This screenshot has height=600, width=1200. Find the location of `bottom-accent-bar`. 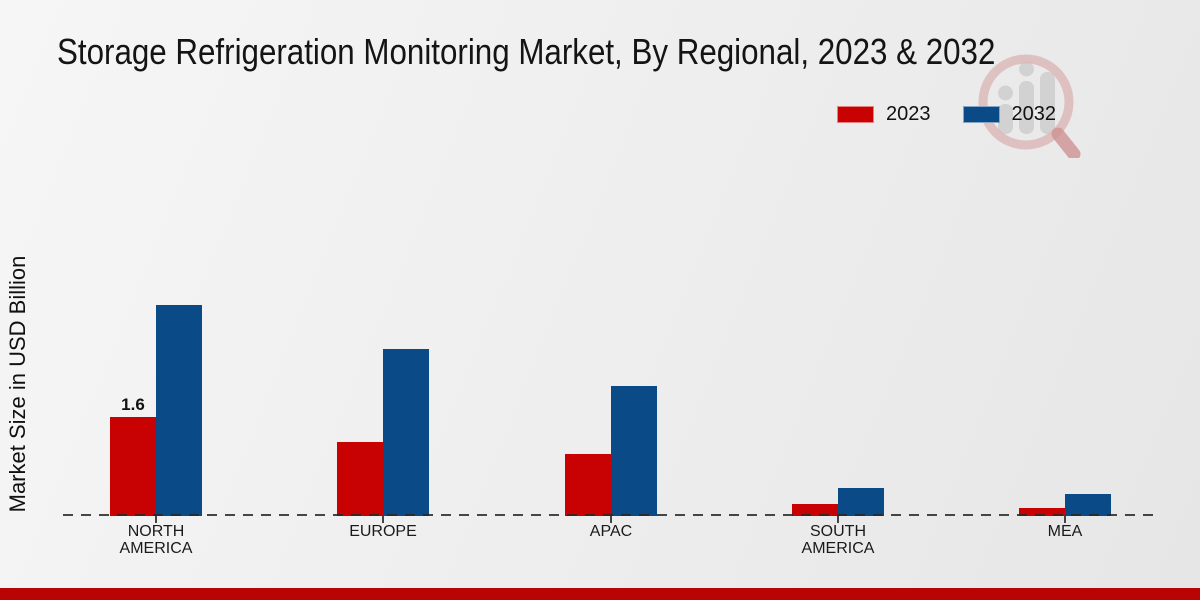

bottom-accent-bar is located at coordinates (600, 594).